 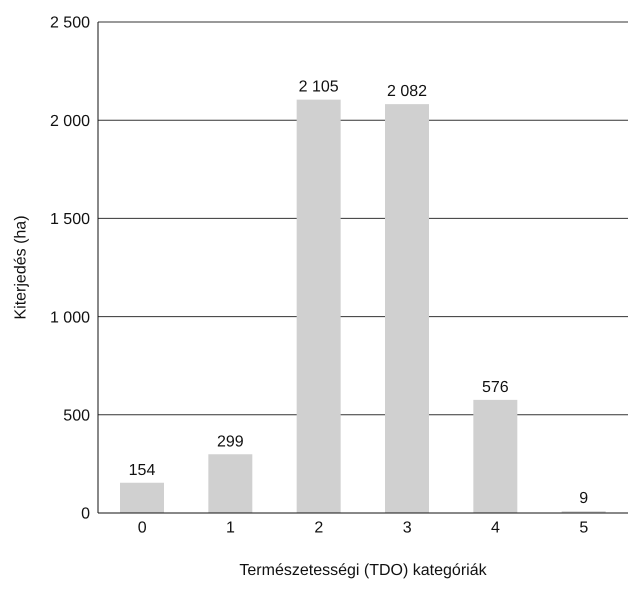 What do you see at coordinates (85, 514) in the screenshot?
I see `y-tick-label: 0` at bounding box center [85, 514].